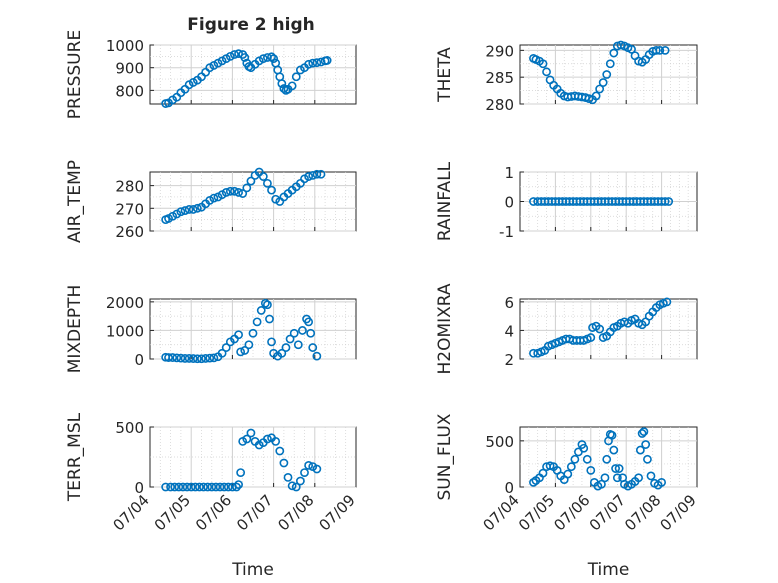 The width and height of the screenshot is (778, 583). What do you see at coordinates (509, 173) in the screenshot?
I see `y-tick-label: 1` at bounding box center [509, 173].